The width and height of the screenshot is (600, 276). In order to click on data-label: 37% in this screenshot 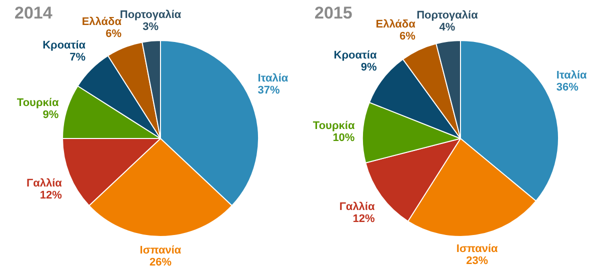, I will do `click(269, 90)`.